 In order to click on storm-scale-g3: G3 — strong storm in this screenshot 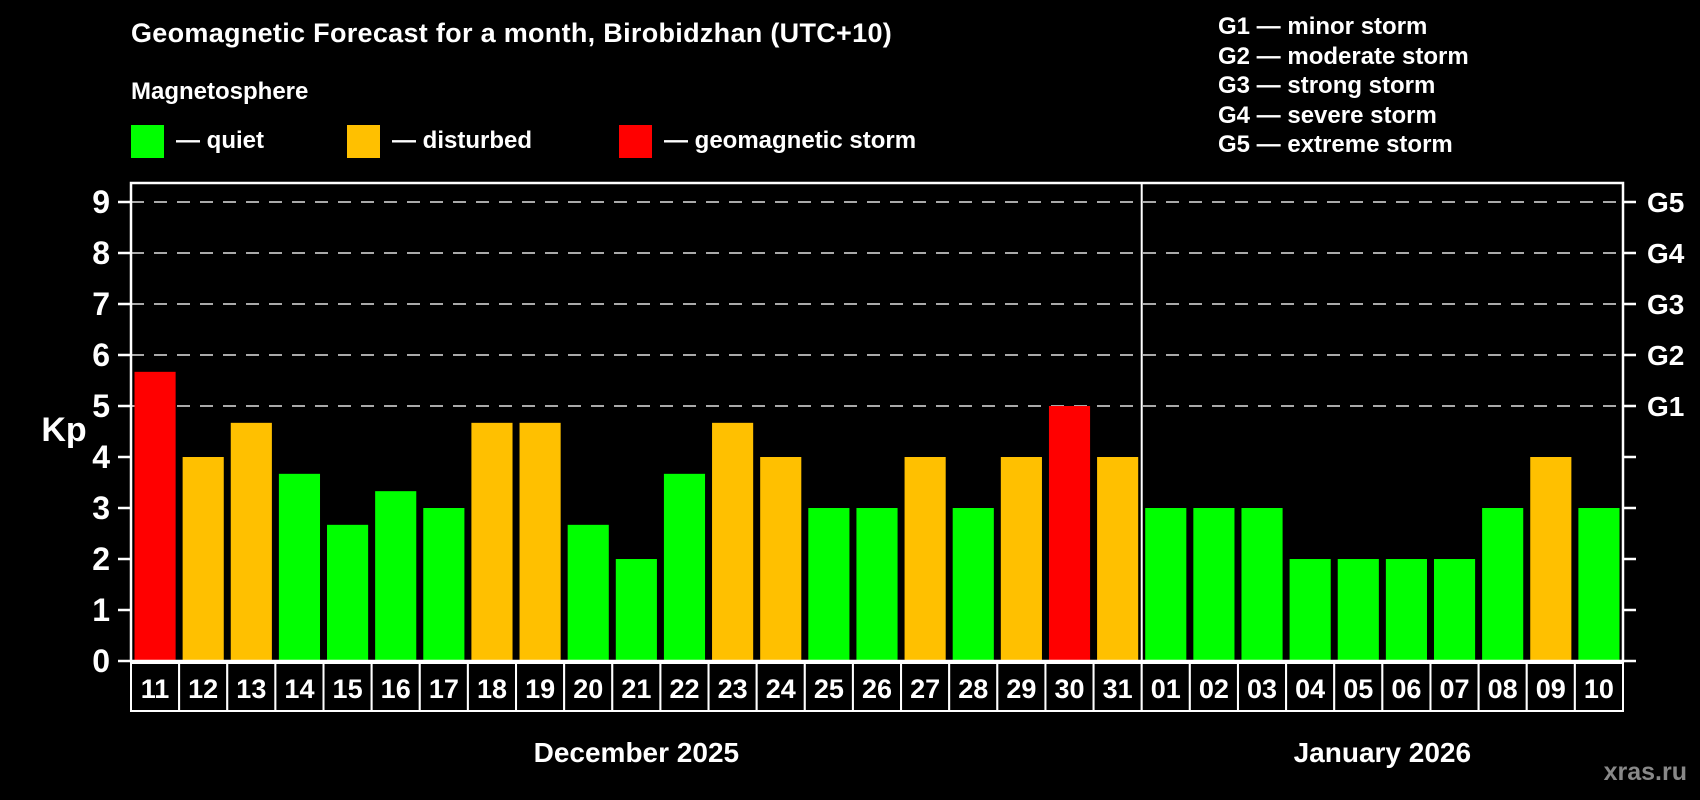, I will do `click(1327, 86)`.